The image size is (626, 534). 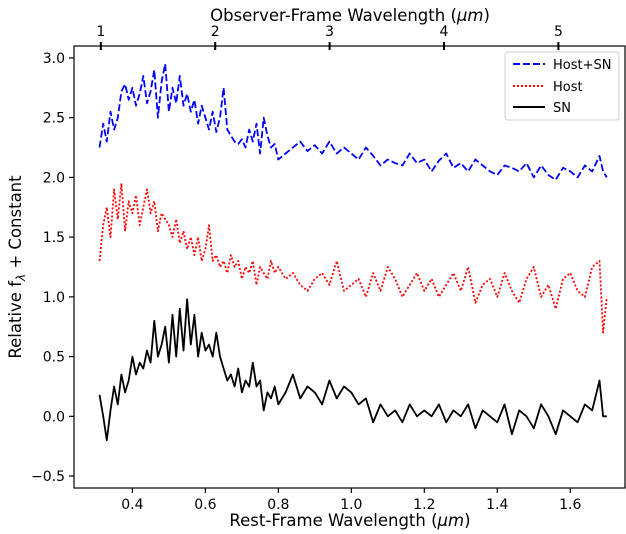 I want to click on top-tick-label: 2, so click(x=215, y=32).